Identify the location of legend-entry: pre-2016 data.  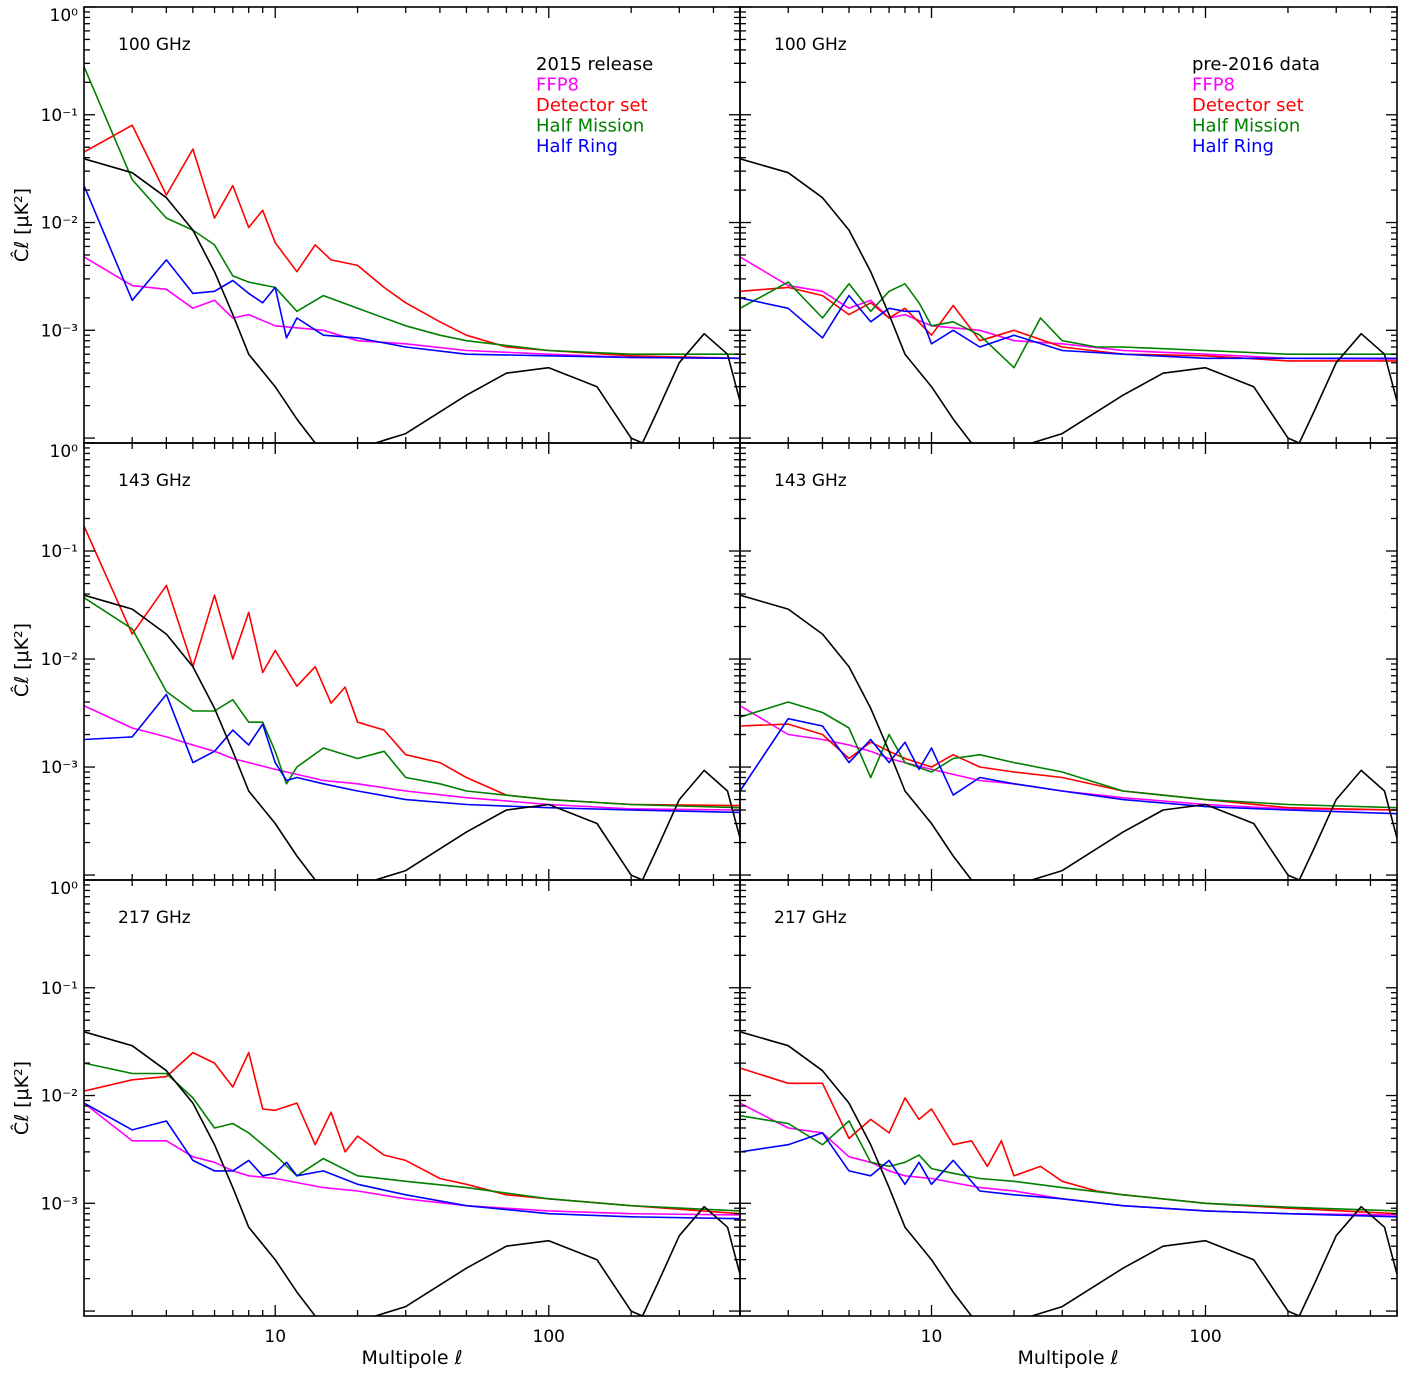
(1256, 64).